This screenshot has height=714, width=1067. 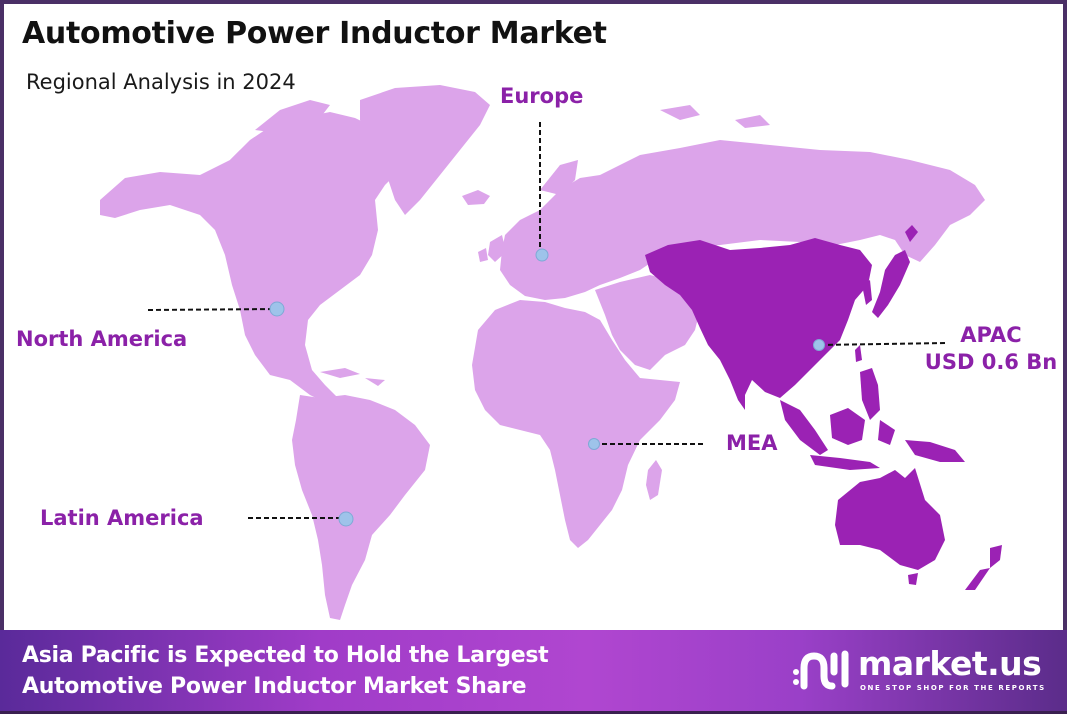 What do you see at coordinates (122, 518) in the screenshot?
I see `label-latin-america: Latin America` at bounding box center [122, 518].